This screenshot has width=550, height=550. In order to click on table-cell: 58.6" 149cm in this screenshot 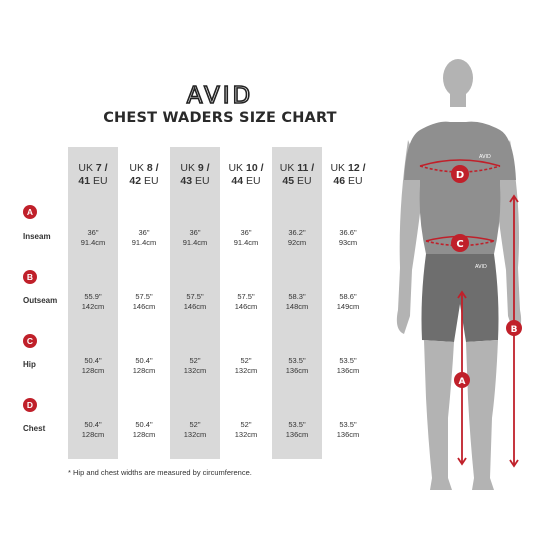, I will do `click(348, 301)`.